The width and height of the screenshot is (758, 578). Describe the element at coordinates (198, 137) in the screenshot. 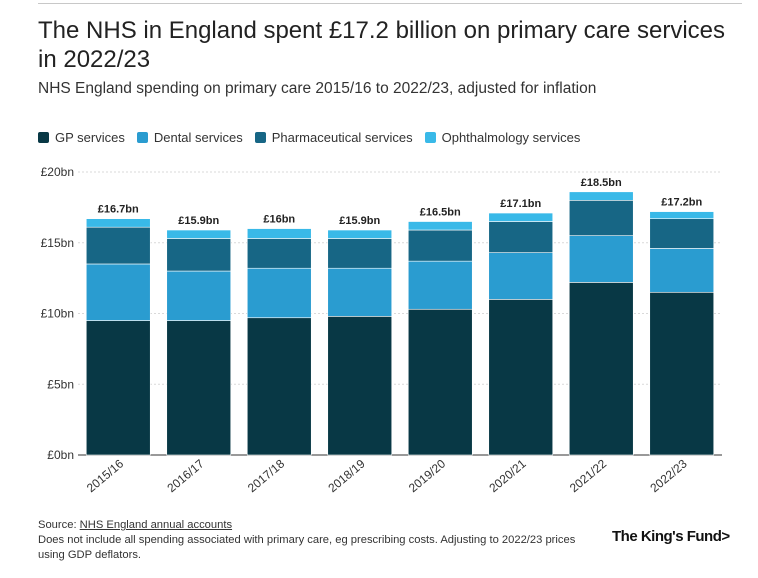

I see `legend-label: Dental services` at that location.